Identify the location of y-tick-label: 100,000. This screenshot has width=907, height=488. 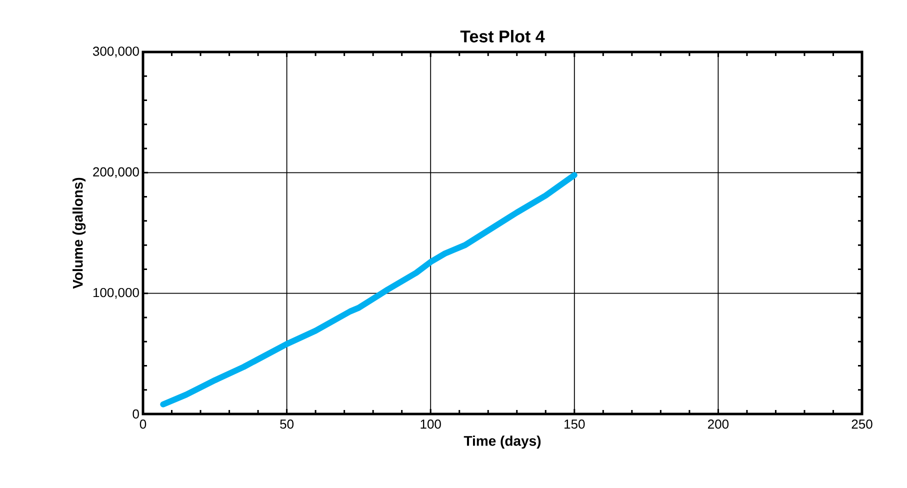
(116, 293).